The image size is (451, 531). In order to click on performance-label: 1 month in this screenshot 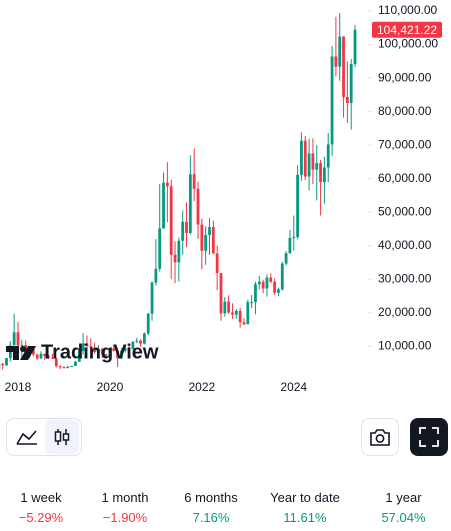, I will do `click(125, 497)`.